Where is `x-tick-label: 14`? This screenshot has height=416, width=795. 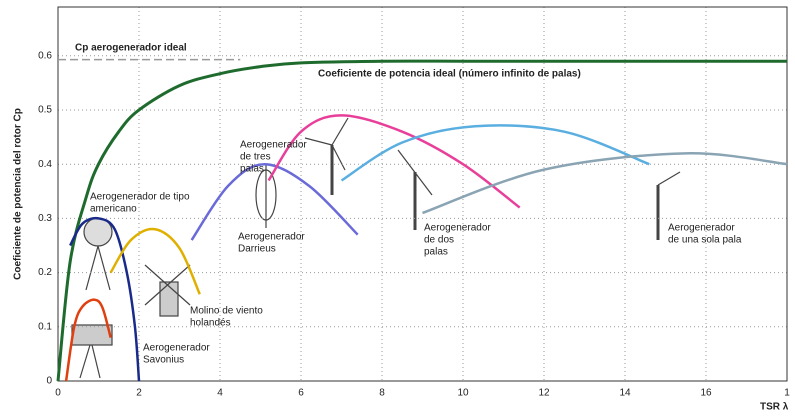 x-tick-label: 14 is located at coordinates (625, 393).